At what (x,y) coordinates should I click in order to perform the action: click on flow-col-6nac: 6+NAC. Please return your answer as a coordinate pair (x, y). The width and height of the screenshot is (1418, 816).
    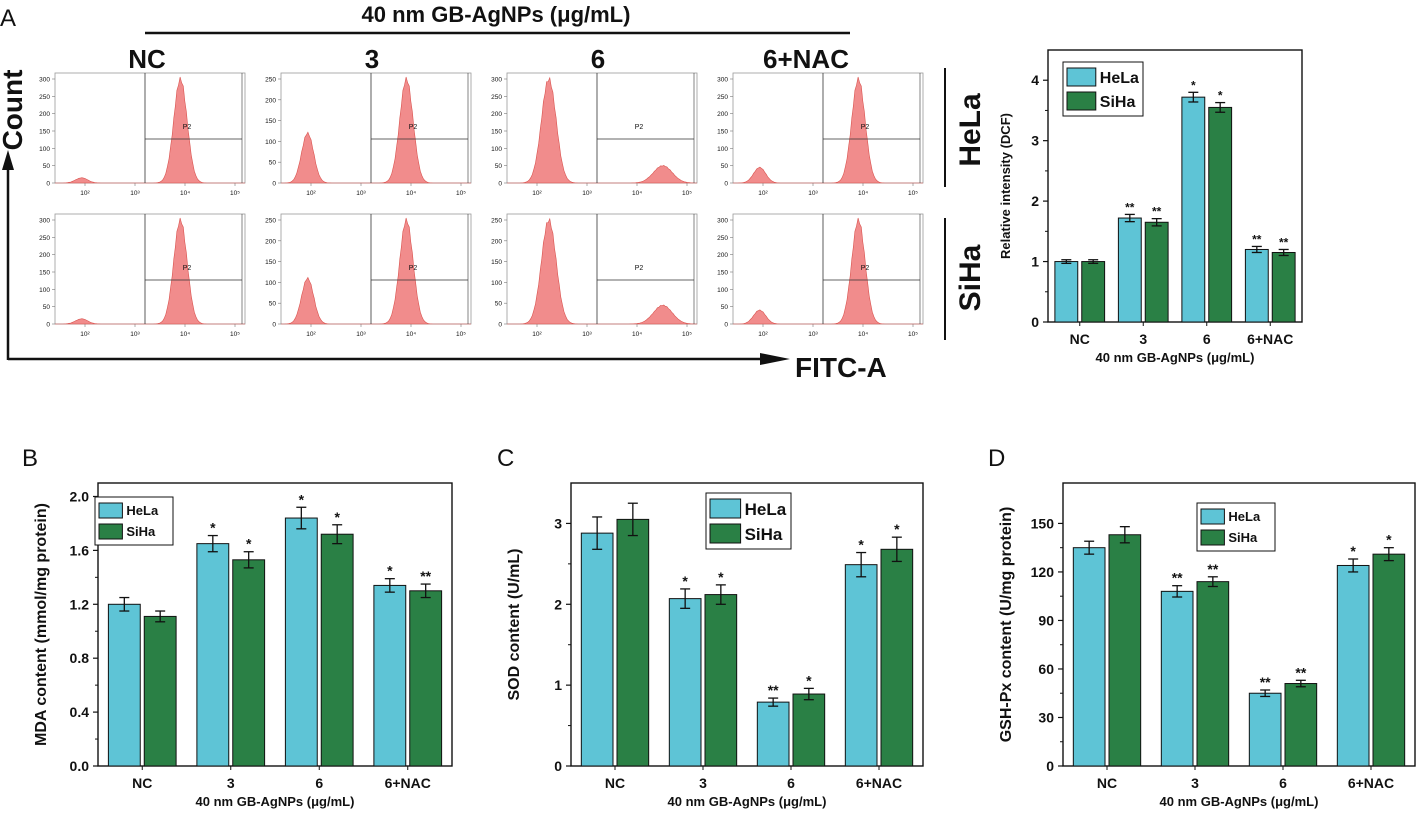
    Looking at the image, I should click on (806, 59).